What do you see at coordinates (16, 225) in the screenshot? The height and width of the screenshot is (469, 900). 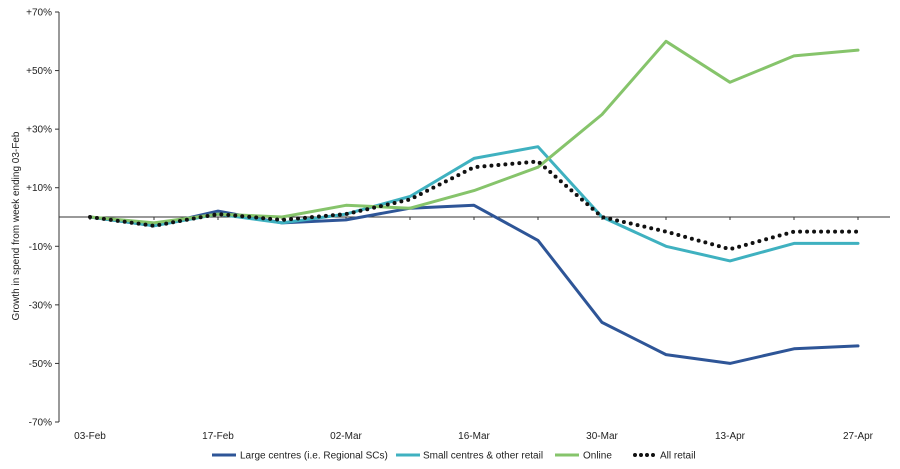 I see `y-axis-label: Growth in spend from week ending 03-Feb` at bounding box center [16, 225].